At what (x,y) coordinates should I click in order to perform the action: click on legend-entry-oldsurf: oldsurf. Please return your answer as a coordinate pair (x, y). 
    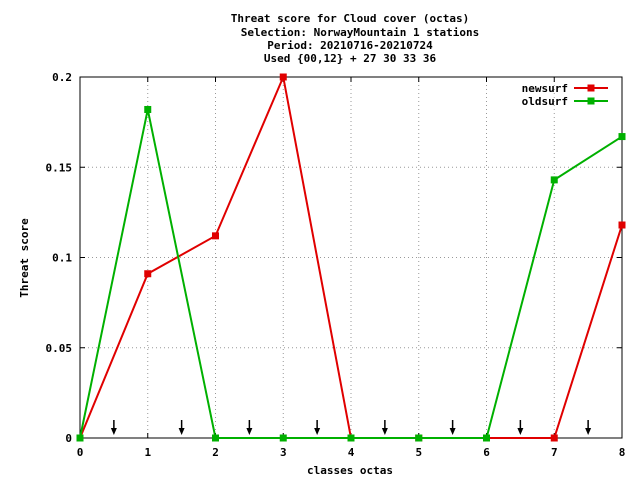
    Looking at the image, I should click on (565, 101).